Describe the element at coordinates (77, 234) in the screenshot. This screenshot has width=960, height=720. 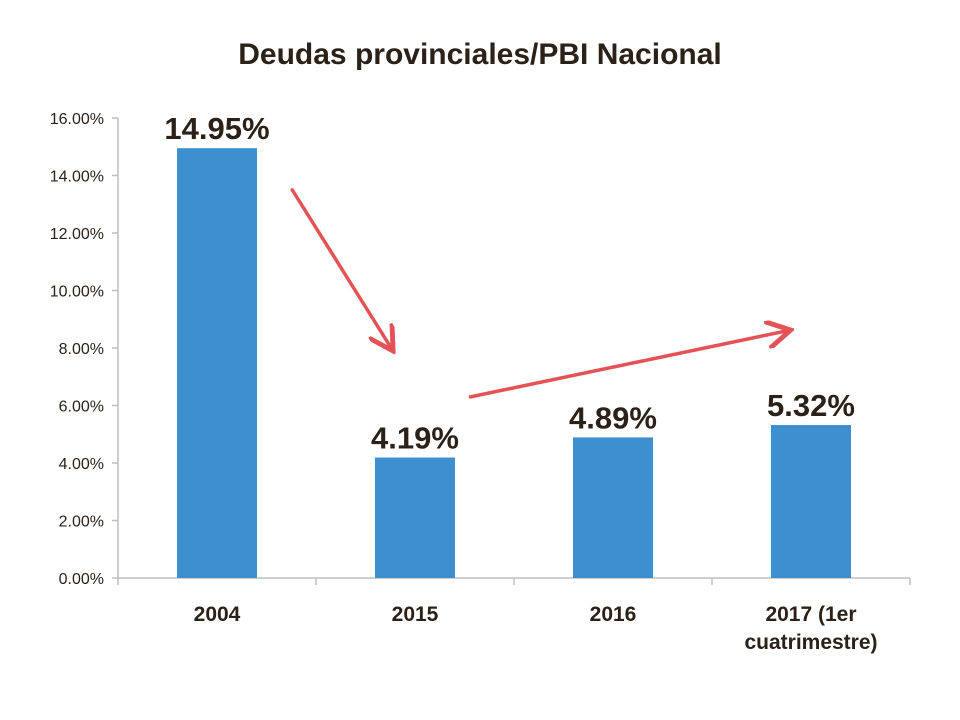
I see `y-tick-label: 12.00%` at that location.